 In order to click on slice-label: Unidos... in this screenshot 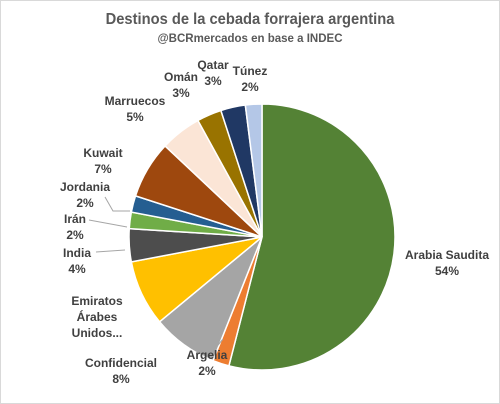, I will do `click(97, 333)`.